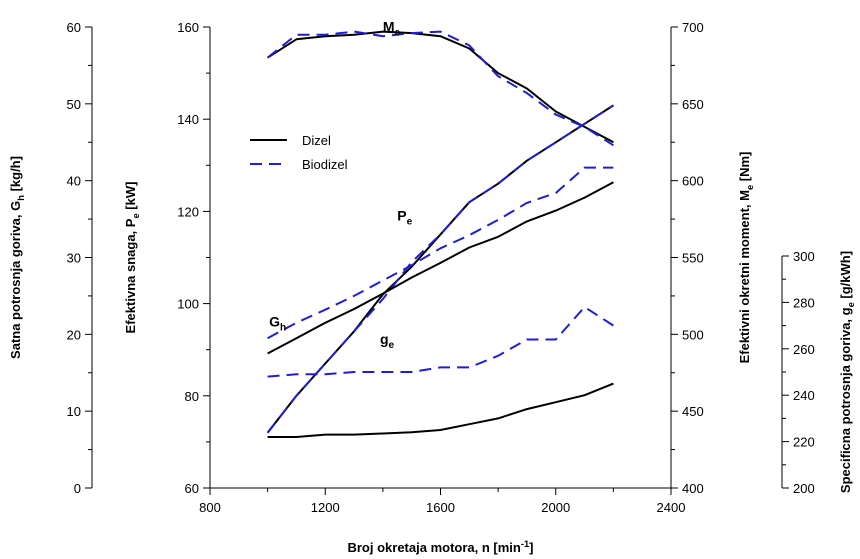 Image resolution: width=860 pixels, height=559 pixels. What do you see at coordinates (693, 258) in the screenshot?
I see `me-tick-label: 550` at bounding box center [693, 258].